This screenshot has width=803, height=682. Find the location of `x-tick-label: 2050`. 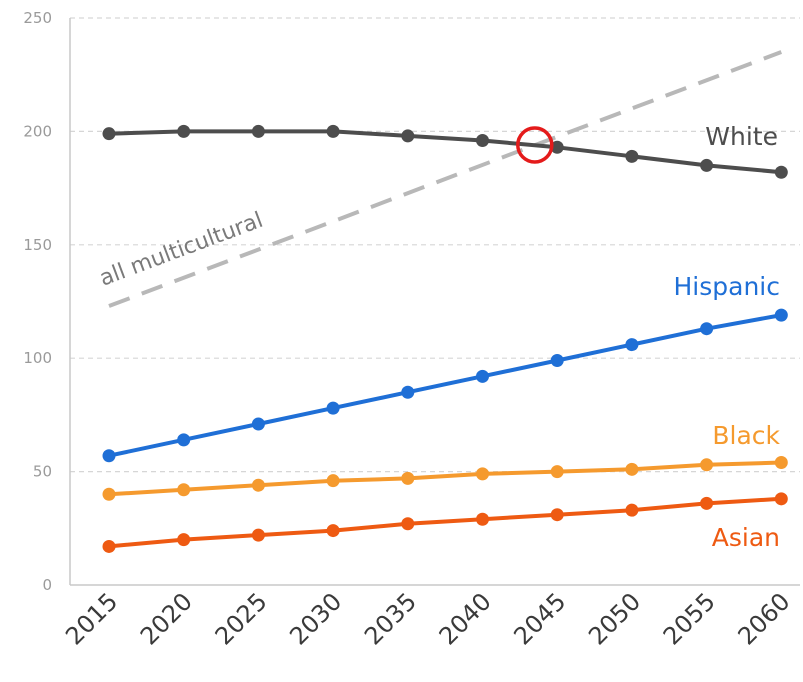

x-tick-label: 2050 is located at coordinates (614, 618).